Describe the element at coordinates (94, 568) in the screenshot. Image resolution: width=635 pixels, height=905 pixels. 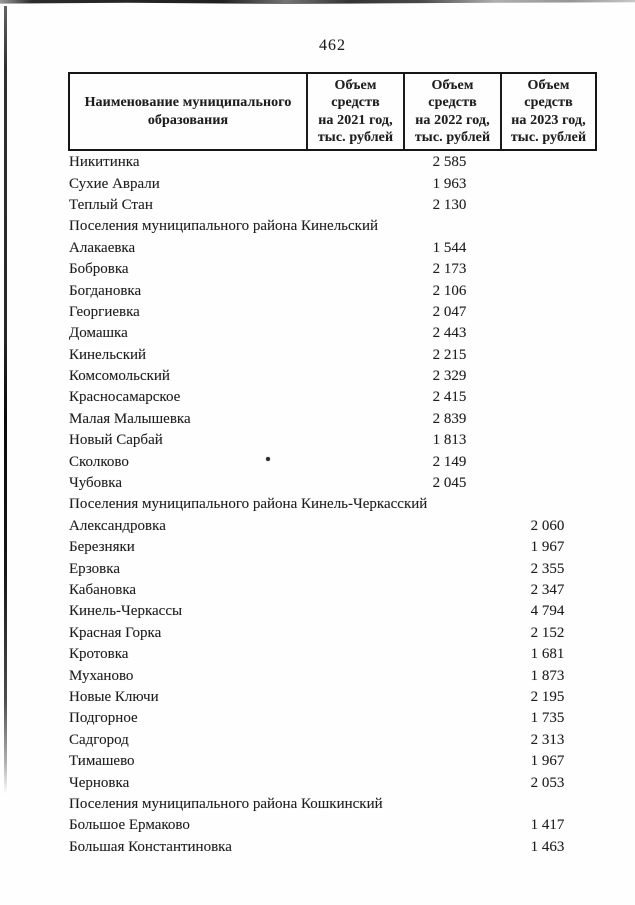
I see `row-name-cell: Ерзовка` at that location.